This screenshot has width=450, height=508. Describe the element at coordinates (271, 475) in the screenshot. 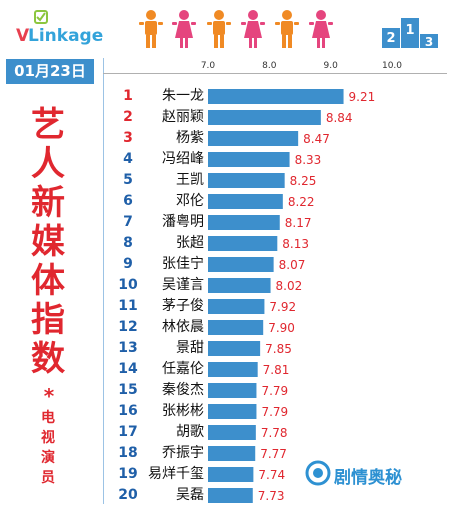

I see `value-label: 7.74` at that location.